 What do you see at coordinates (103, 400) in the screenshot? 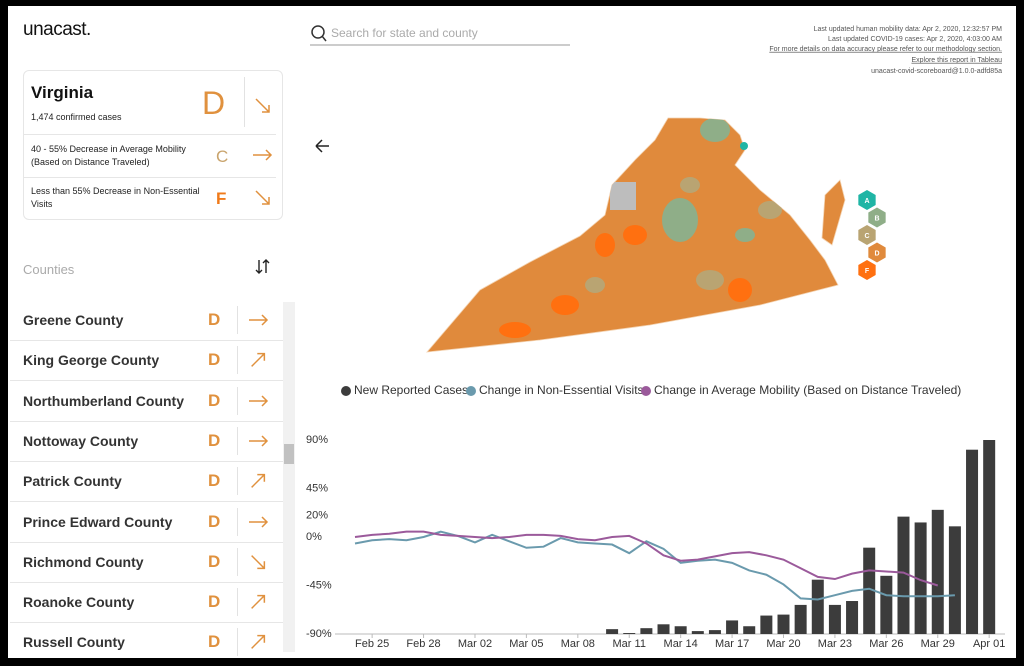
I see `county-name: Northumberland County` at bounding box center [103, 400].